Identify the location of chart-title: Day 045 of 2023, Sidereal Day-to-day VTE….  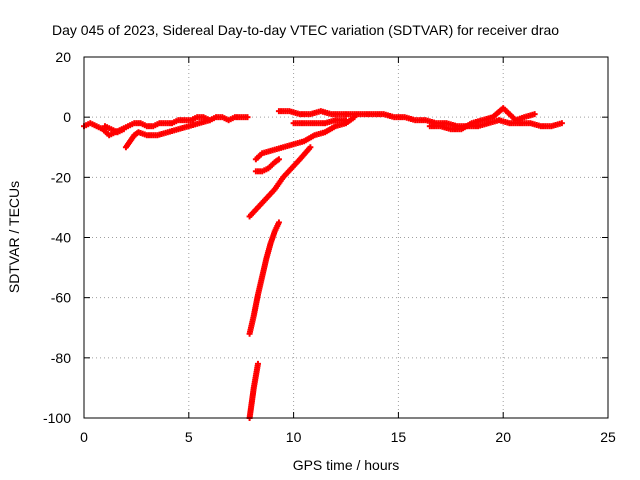
(305, 30).